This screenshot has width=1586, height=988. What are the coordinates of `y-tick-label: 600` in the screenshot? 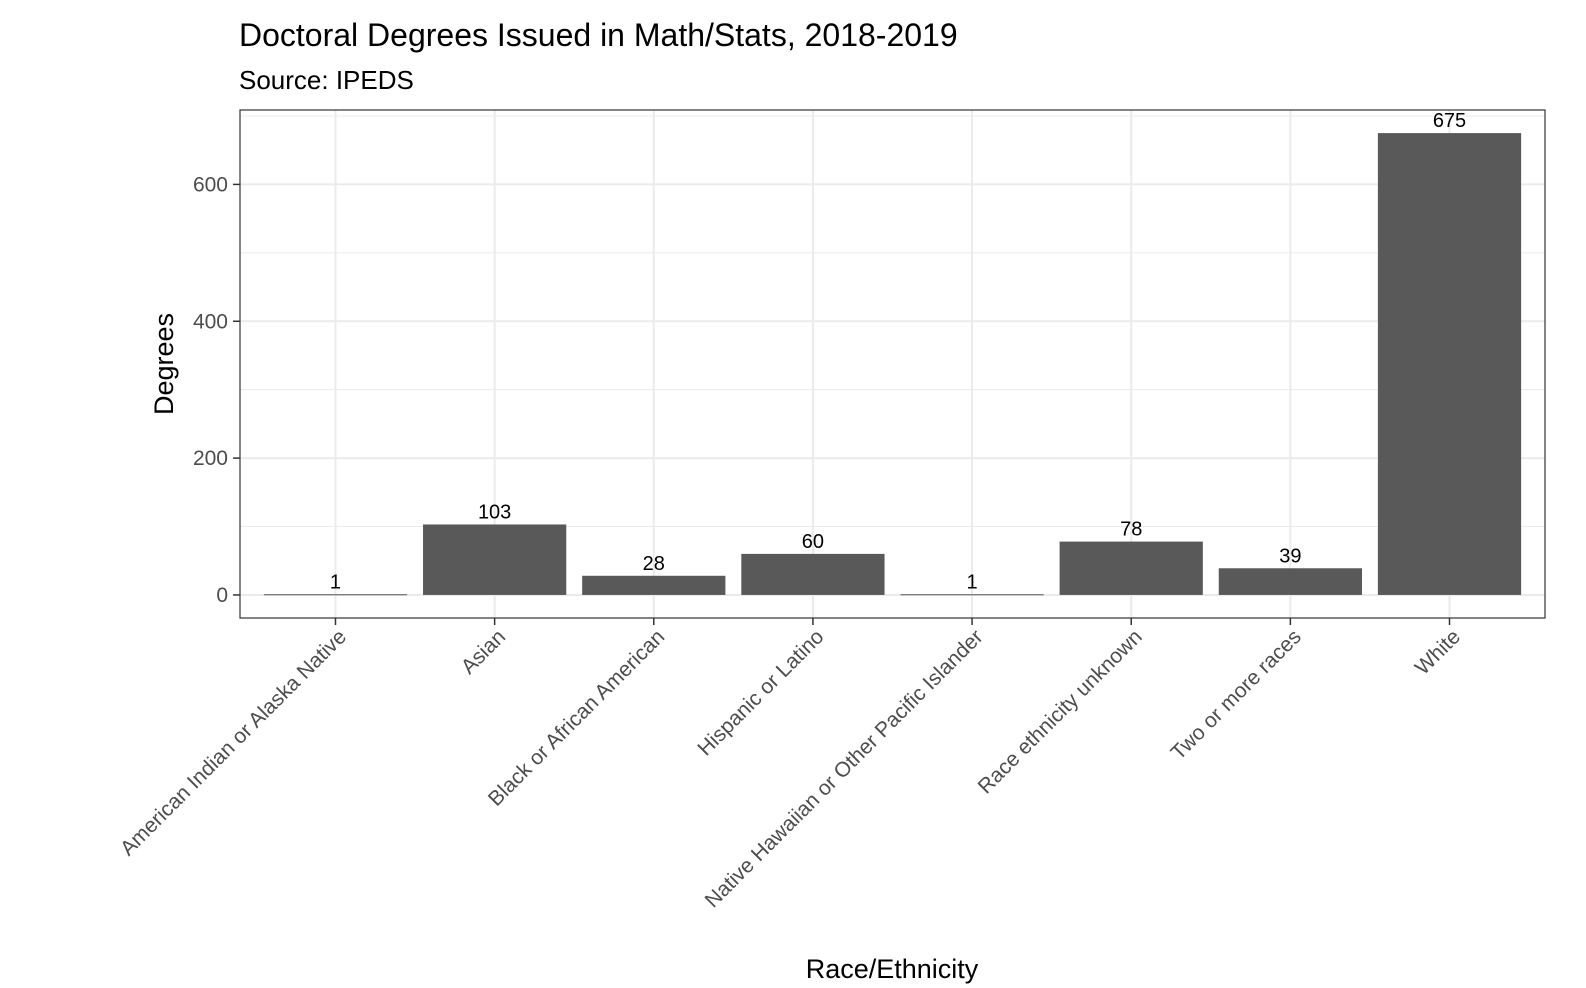 It's located at (210, 184).